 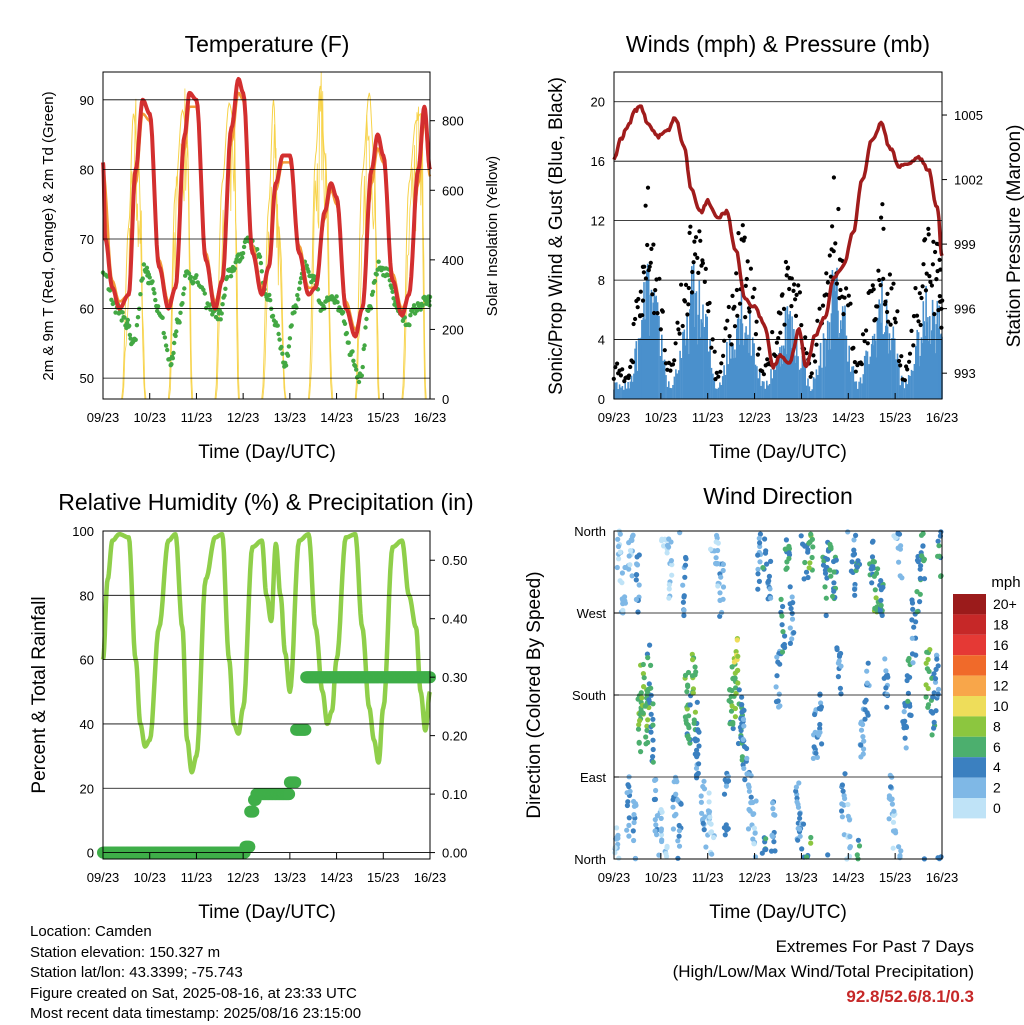 What do you see at coordinates (87, 378) in the screenshot?
I see `y-tick-label: 50` at bounding box center [87, 378].